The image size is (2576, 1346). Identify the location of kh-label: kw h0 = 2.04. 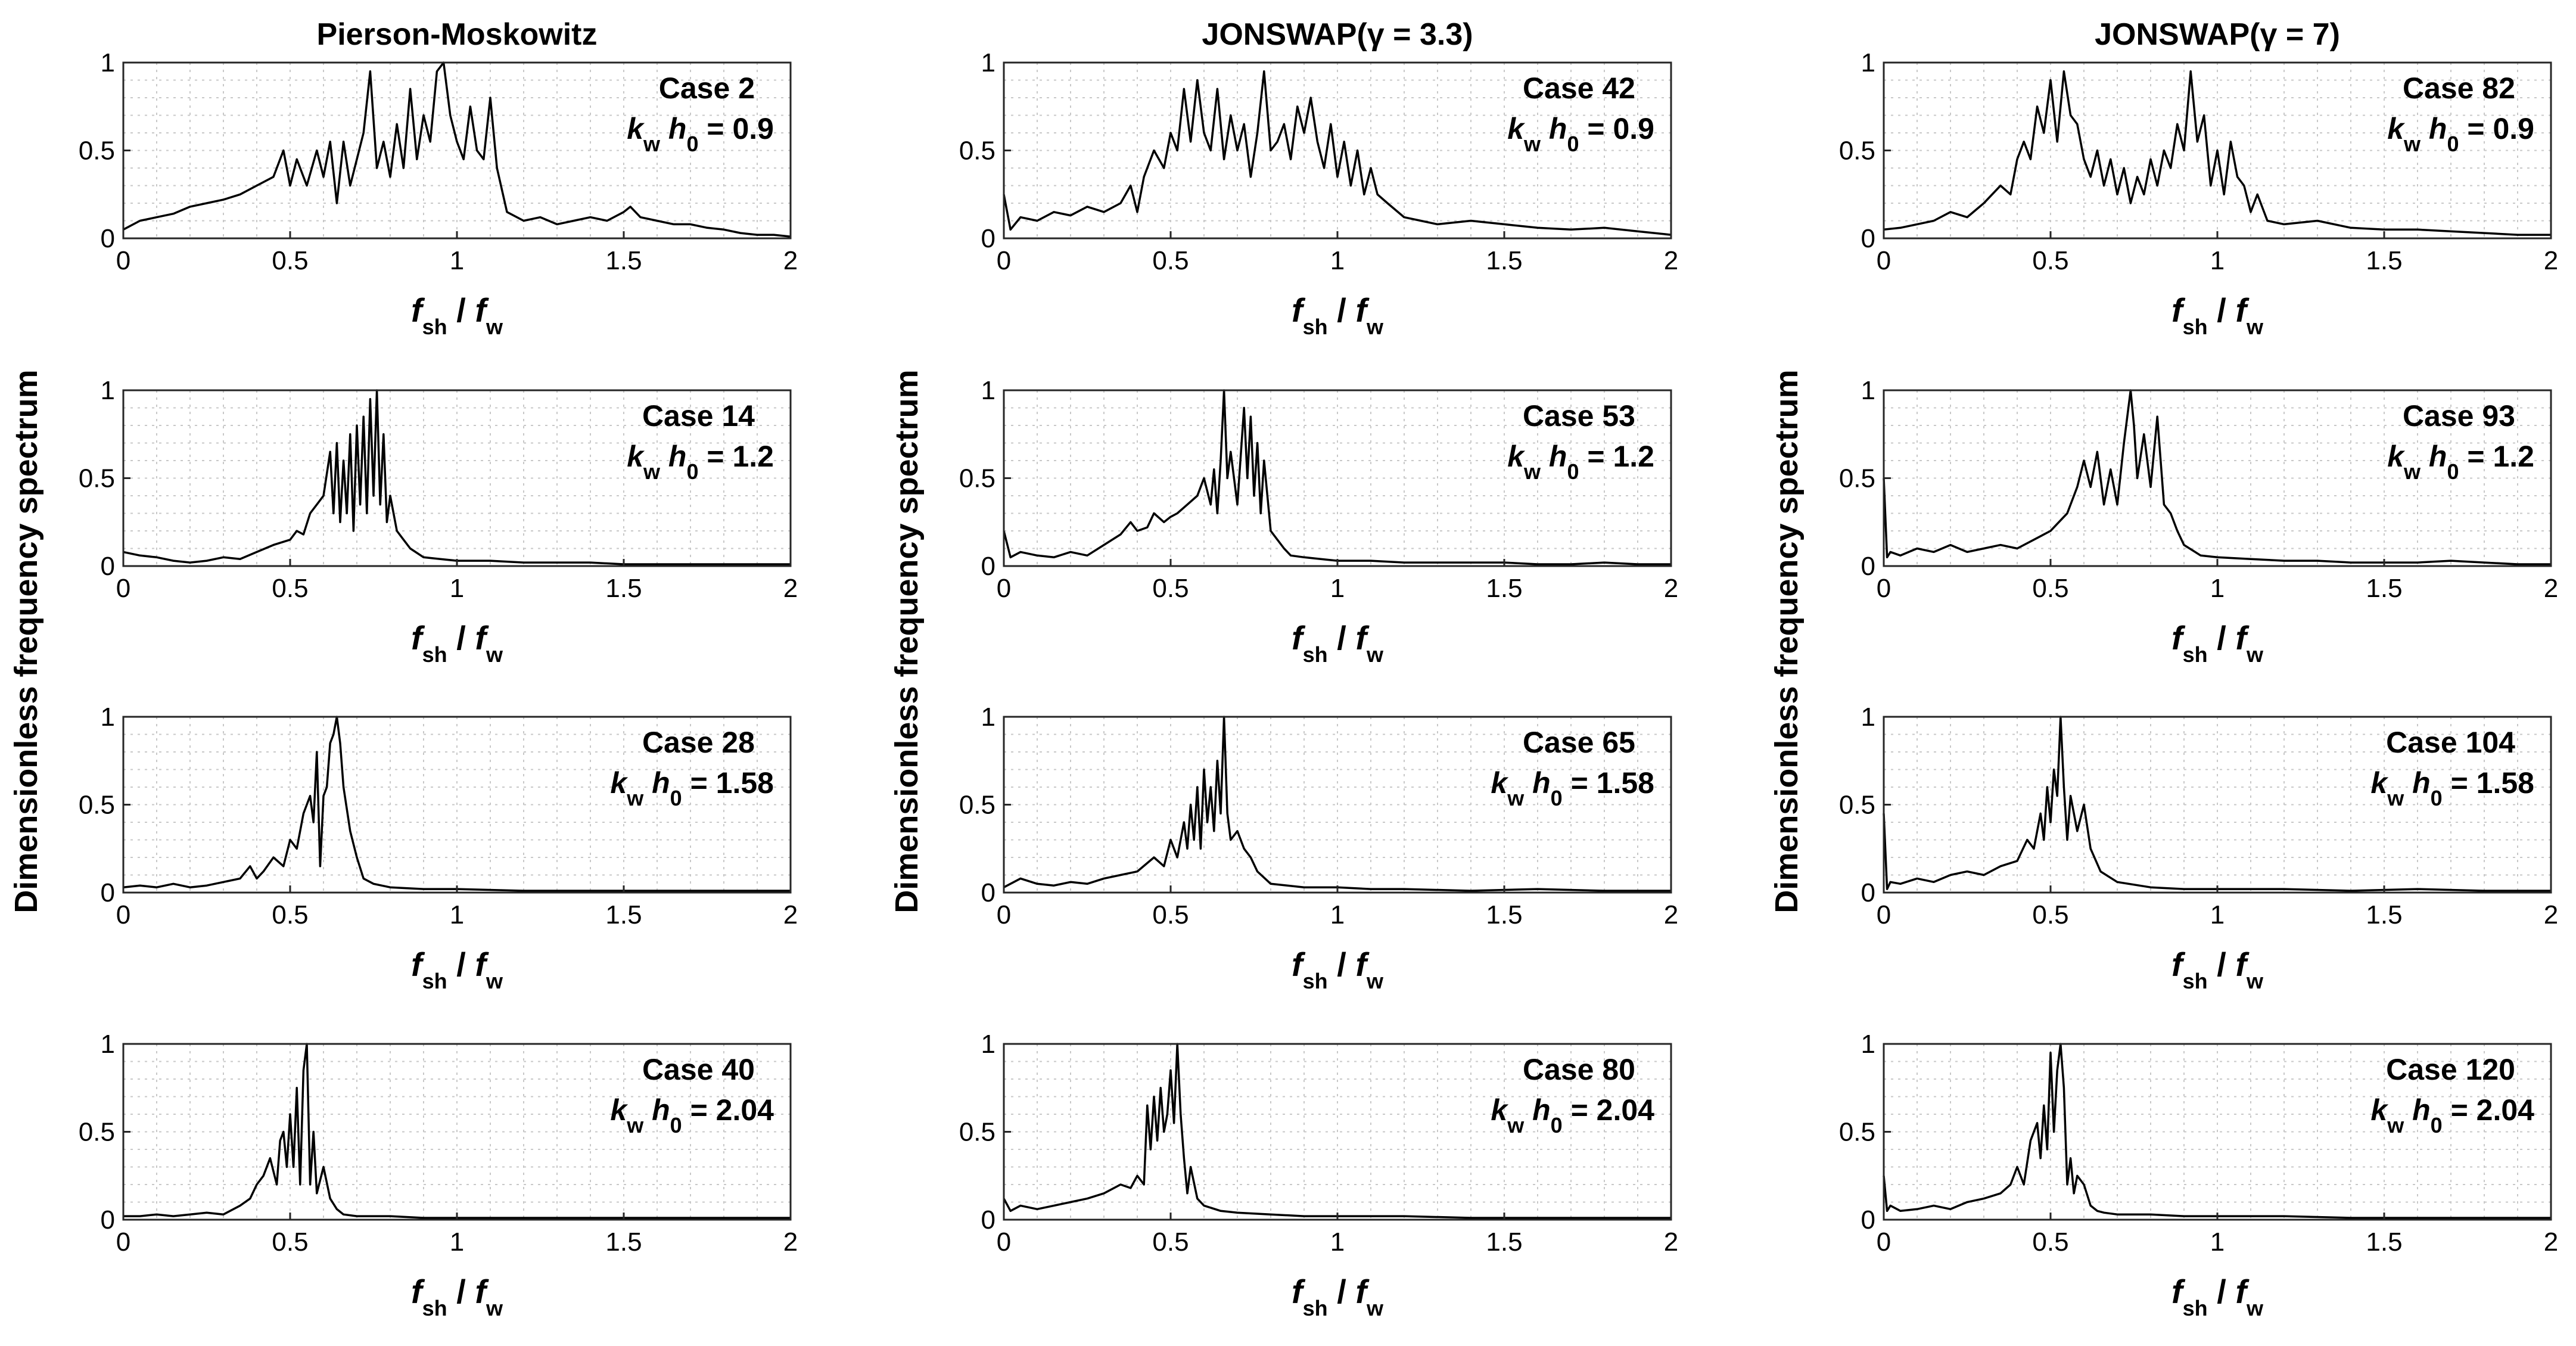
(692, 1115).